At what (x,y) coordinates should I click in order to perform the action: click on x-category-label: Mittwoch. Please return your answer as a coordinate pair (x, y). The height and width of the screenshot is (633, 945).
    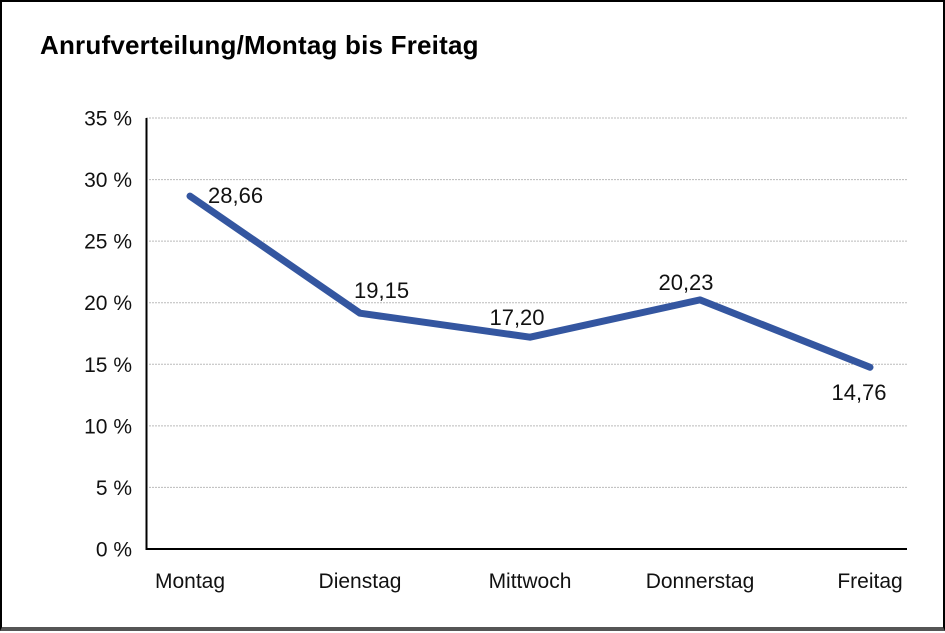
    Looking at the image, I should click on (530, 581).